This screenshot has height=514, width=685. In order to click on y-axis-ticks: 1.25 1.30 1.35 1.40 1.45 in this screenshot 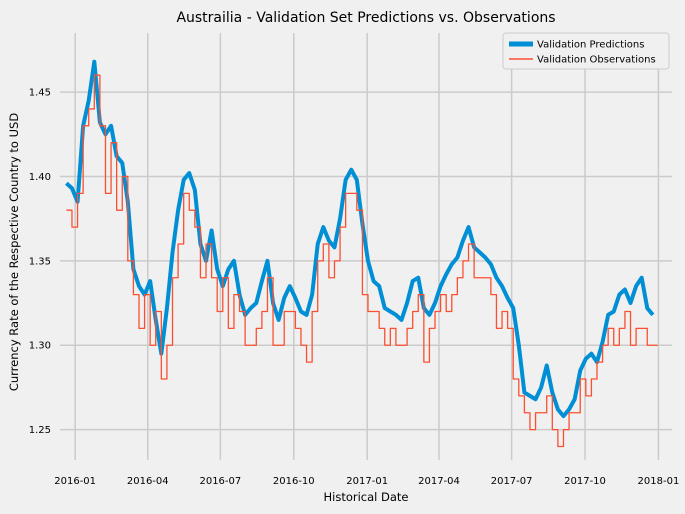, I will do `click(40, 262)`.